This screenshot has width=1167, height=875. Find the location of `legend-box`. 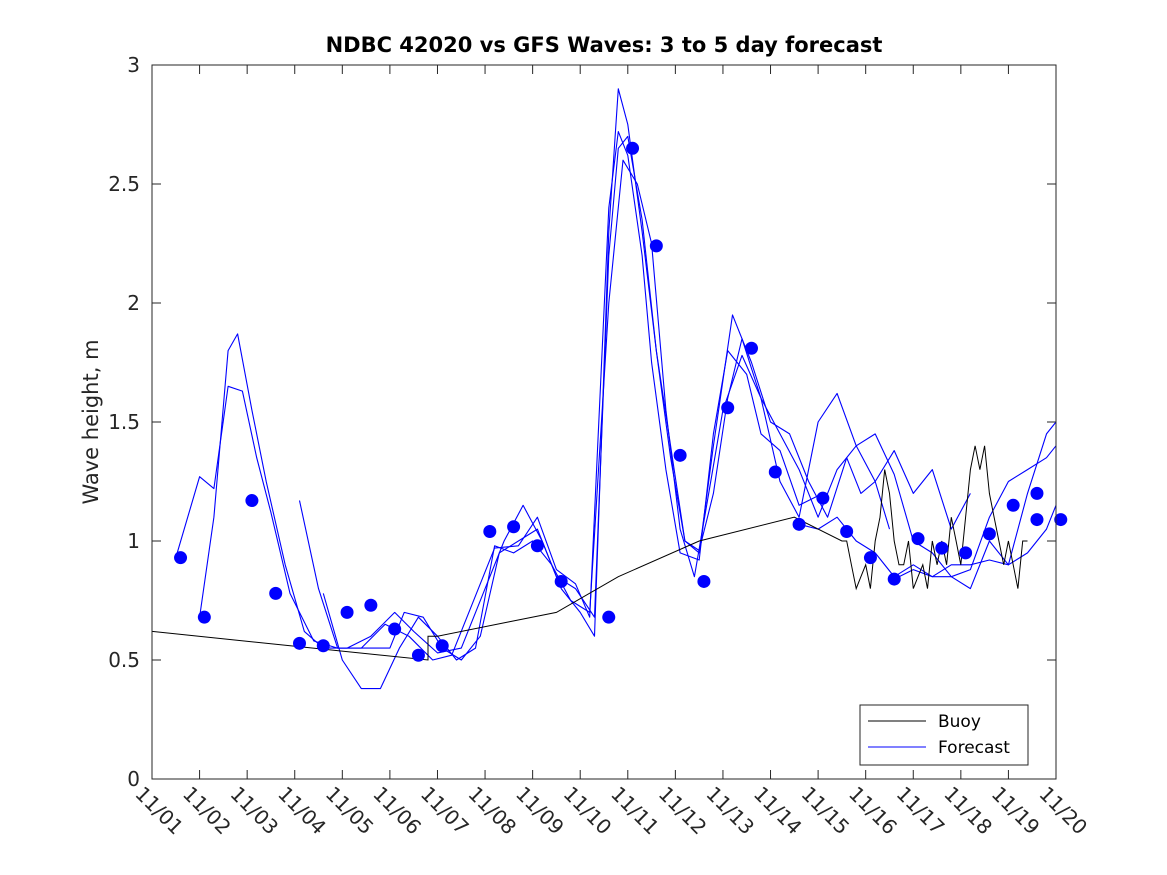

legend-box is located at coordinates (944, 735).